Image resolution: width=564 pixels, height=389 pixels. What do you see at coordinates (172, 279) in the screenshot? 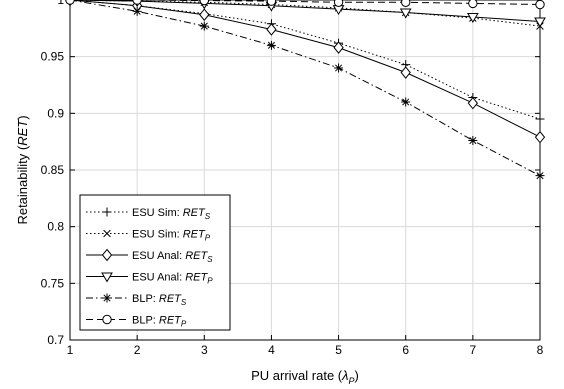
I see `legend-label: ESU Anal: RETP` at bounding box center [172, 279].